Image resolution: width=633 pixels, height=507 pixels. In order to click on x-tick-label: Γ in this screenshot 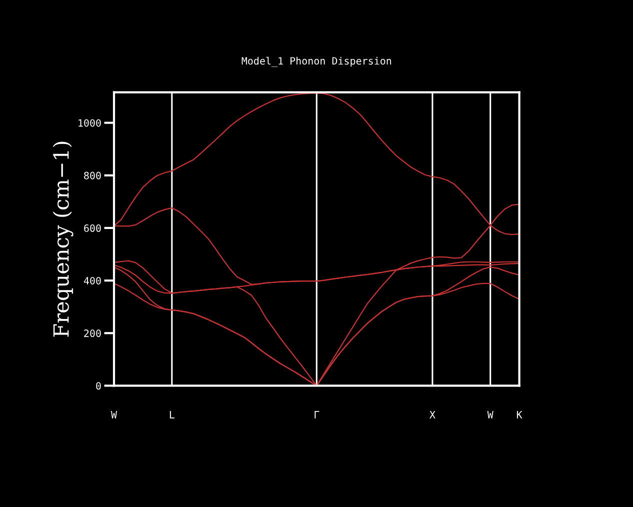, I will do `click(317, 414)`.